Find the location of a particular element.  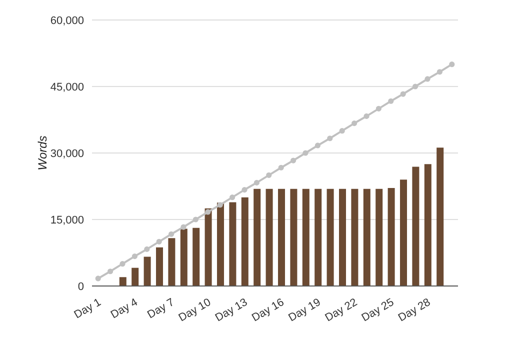

y-axis-title: Words is located at coordinates (42, 153).